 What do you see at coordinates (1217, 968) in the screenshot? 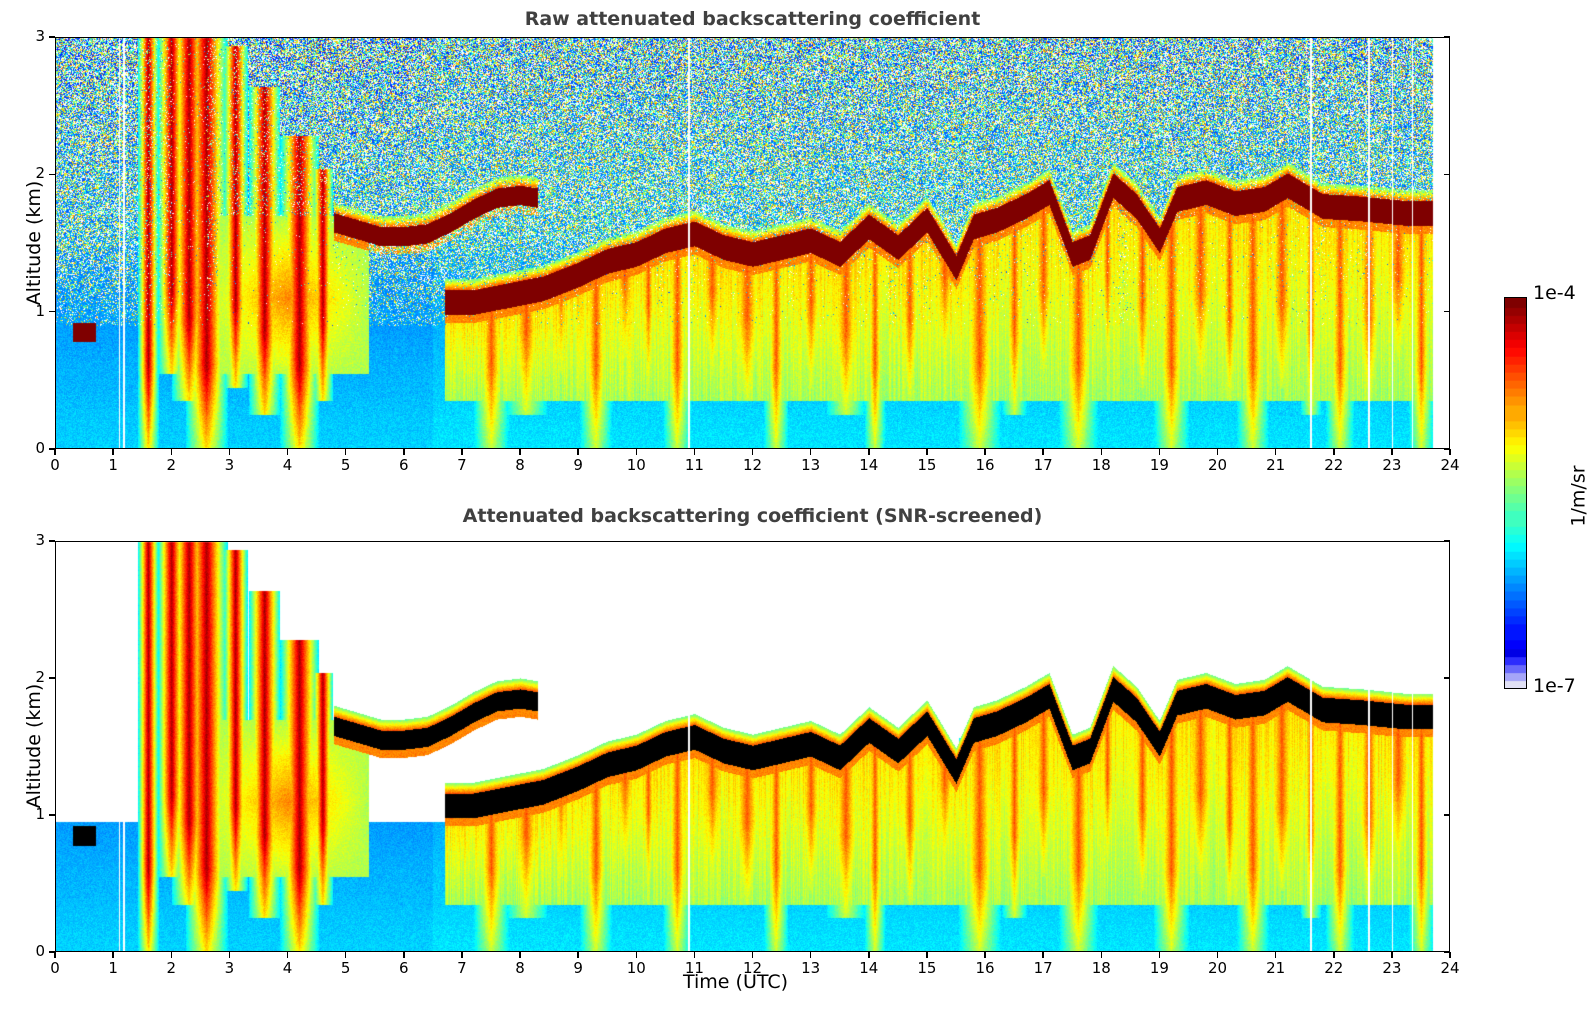
I see `x-tick-label: 20` at bounding box center [1217, 968].